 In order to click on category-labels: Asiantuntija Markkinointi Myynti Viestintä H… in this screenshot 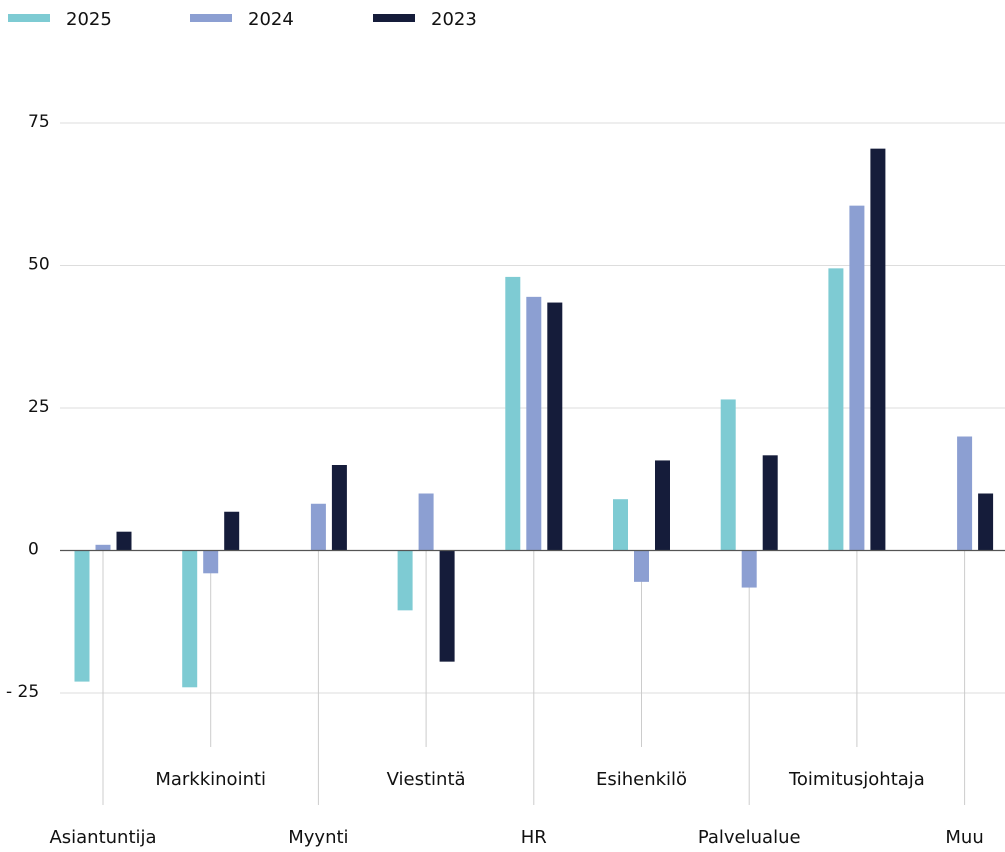, I will do `click(516, 808)`.